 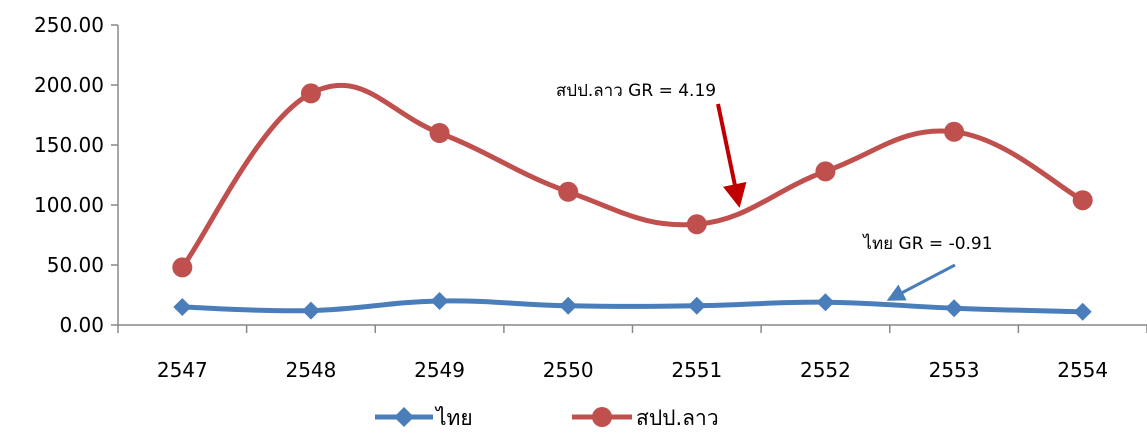 I want to click on x-tick-label: 2547, so click(x=182, y=370).